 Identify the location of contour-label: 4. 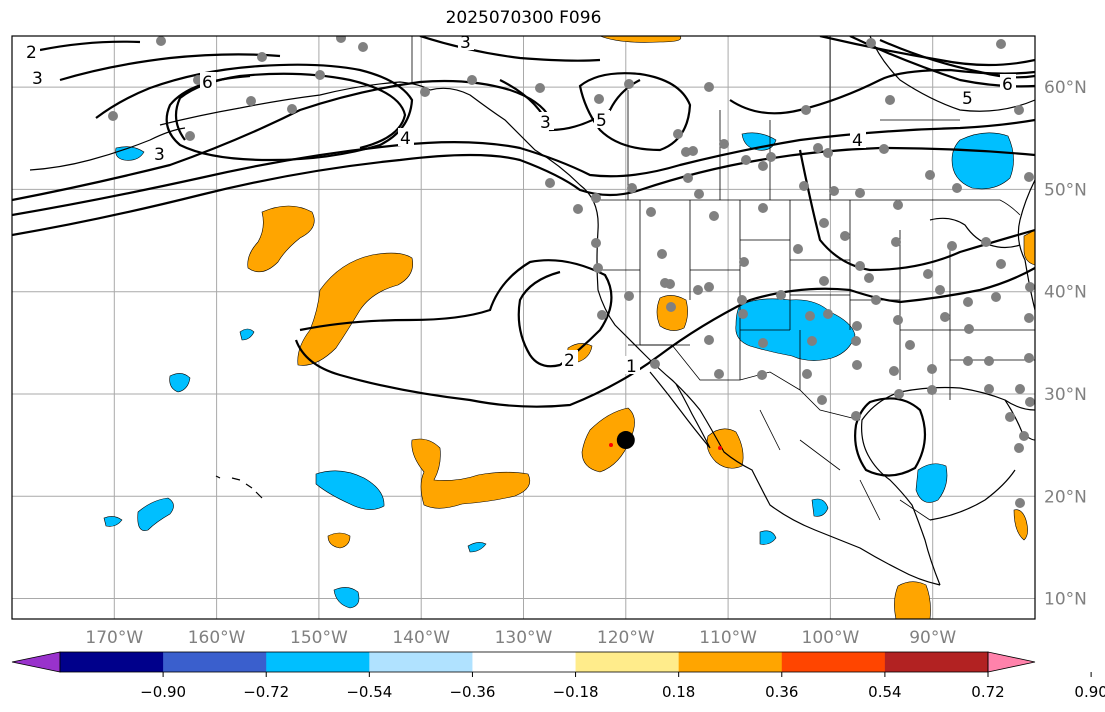
(857, 141).